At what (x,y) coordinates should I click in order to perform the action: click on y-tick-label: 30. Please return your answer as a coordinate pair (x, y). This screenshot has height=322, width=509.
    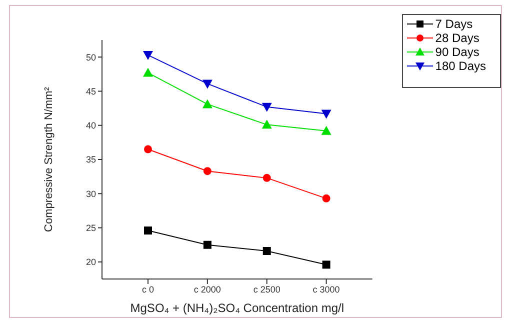
    Looking at the image, I should click on (91, 193).